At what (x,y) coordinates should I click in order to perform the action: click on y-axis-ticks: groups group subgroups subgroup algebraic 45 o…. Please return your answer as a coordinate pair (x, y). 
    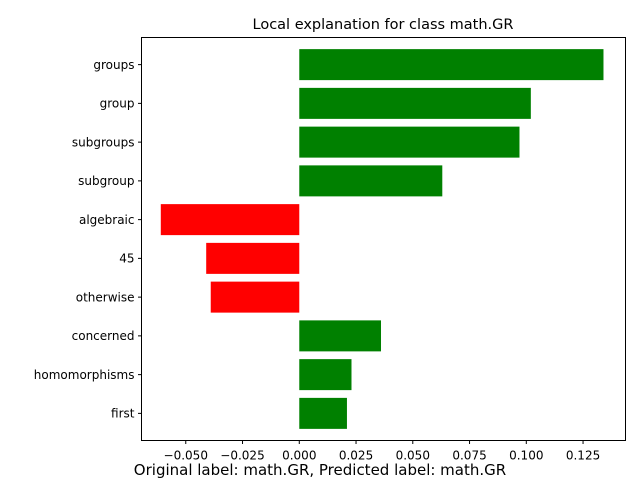
    Looking at the image, I should click on (88, 239).